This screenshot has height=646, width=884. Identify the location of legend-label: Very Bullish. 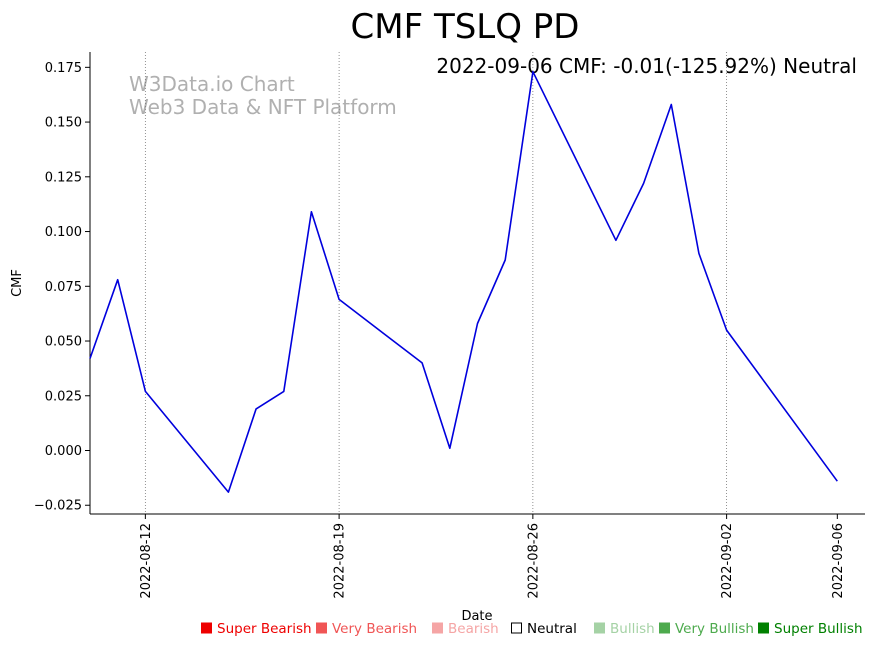
(714, 629).